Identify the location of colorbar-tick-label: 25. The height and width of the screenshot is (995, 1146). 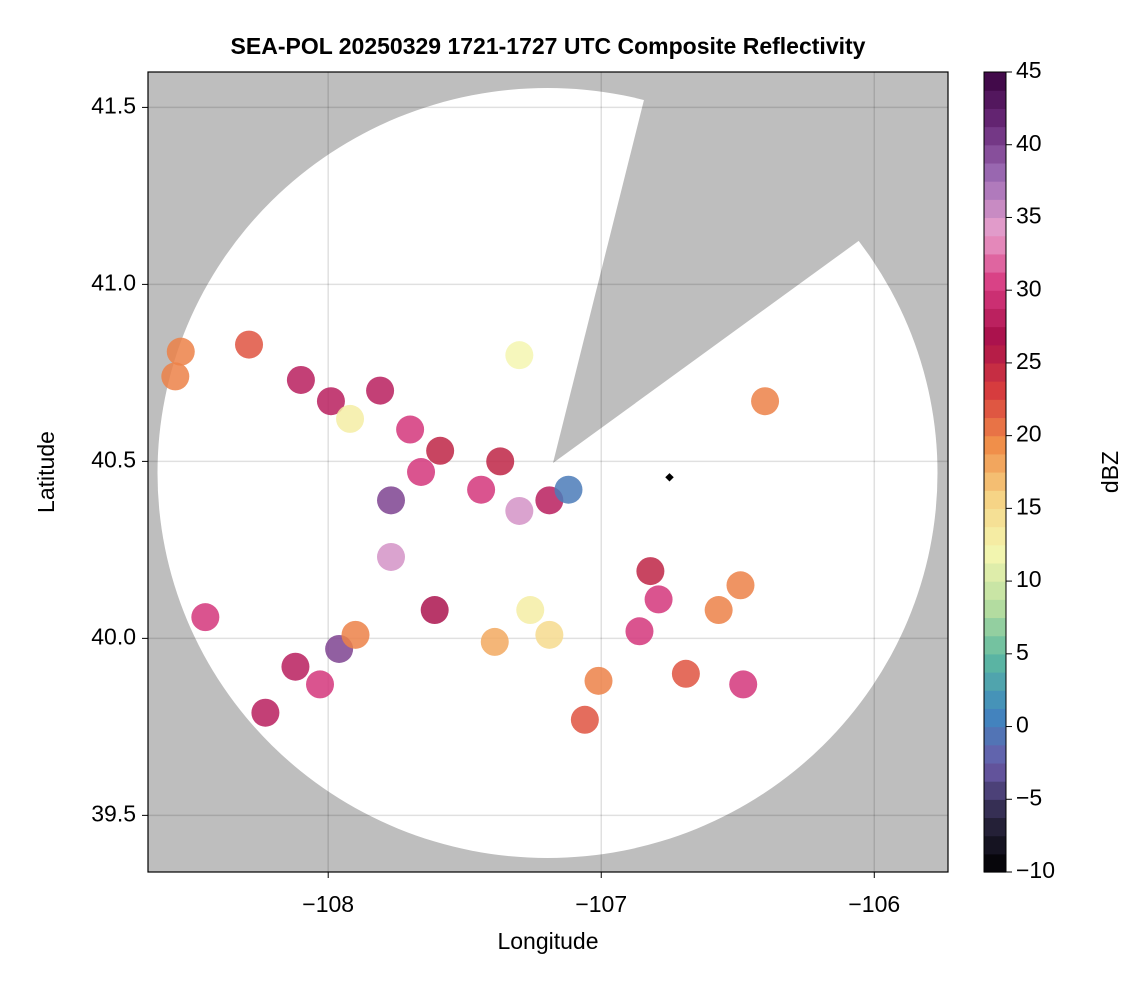
(1029, 361).